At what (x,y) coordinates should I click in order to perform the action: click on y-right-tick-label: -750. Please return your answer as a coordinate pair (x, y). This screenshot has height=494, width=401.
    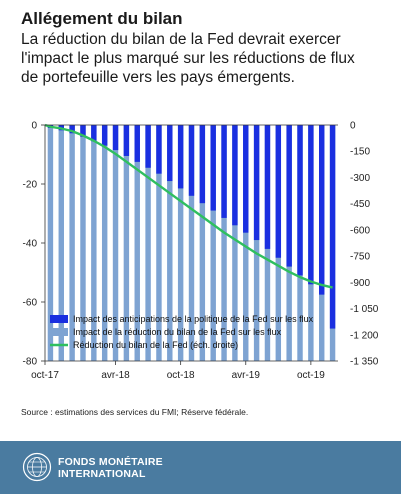
    Looking at the image, I should click on (360, 257).